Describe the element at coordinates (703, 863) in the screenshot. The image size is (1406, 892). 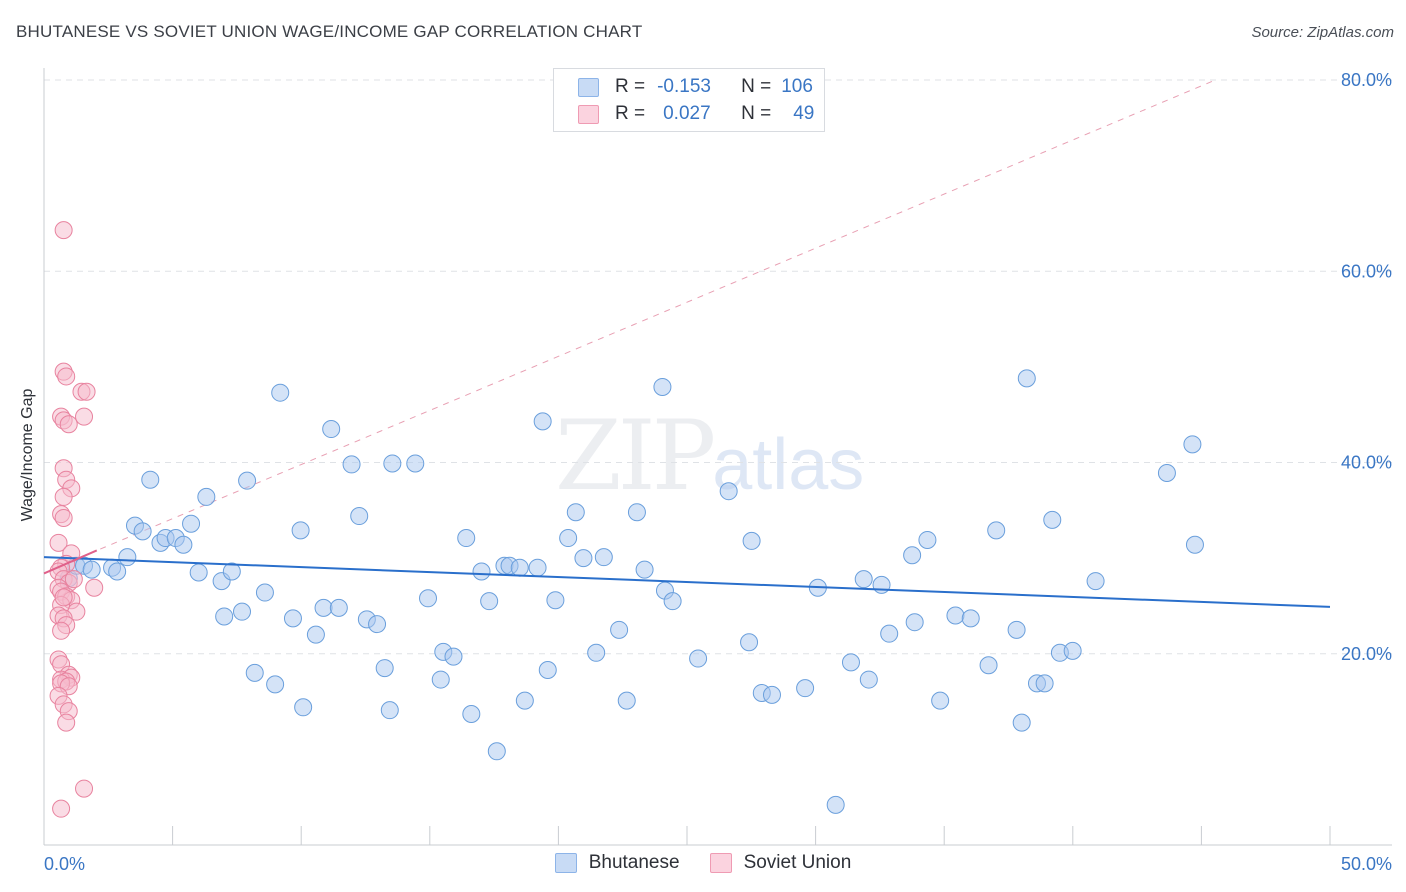
I see `series-legend: Bhutanese Soviet Union` at that location.